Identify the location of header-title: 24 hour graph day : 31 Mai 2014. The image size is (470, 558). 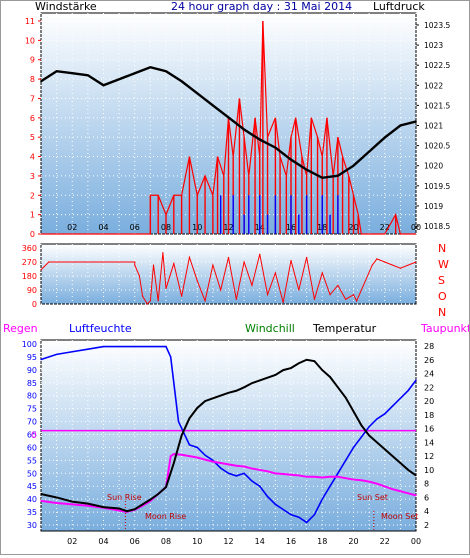
(261, 7).